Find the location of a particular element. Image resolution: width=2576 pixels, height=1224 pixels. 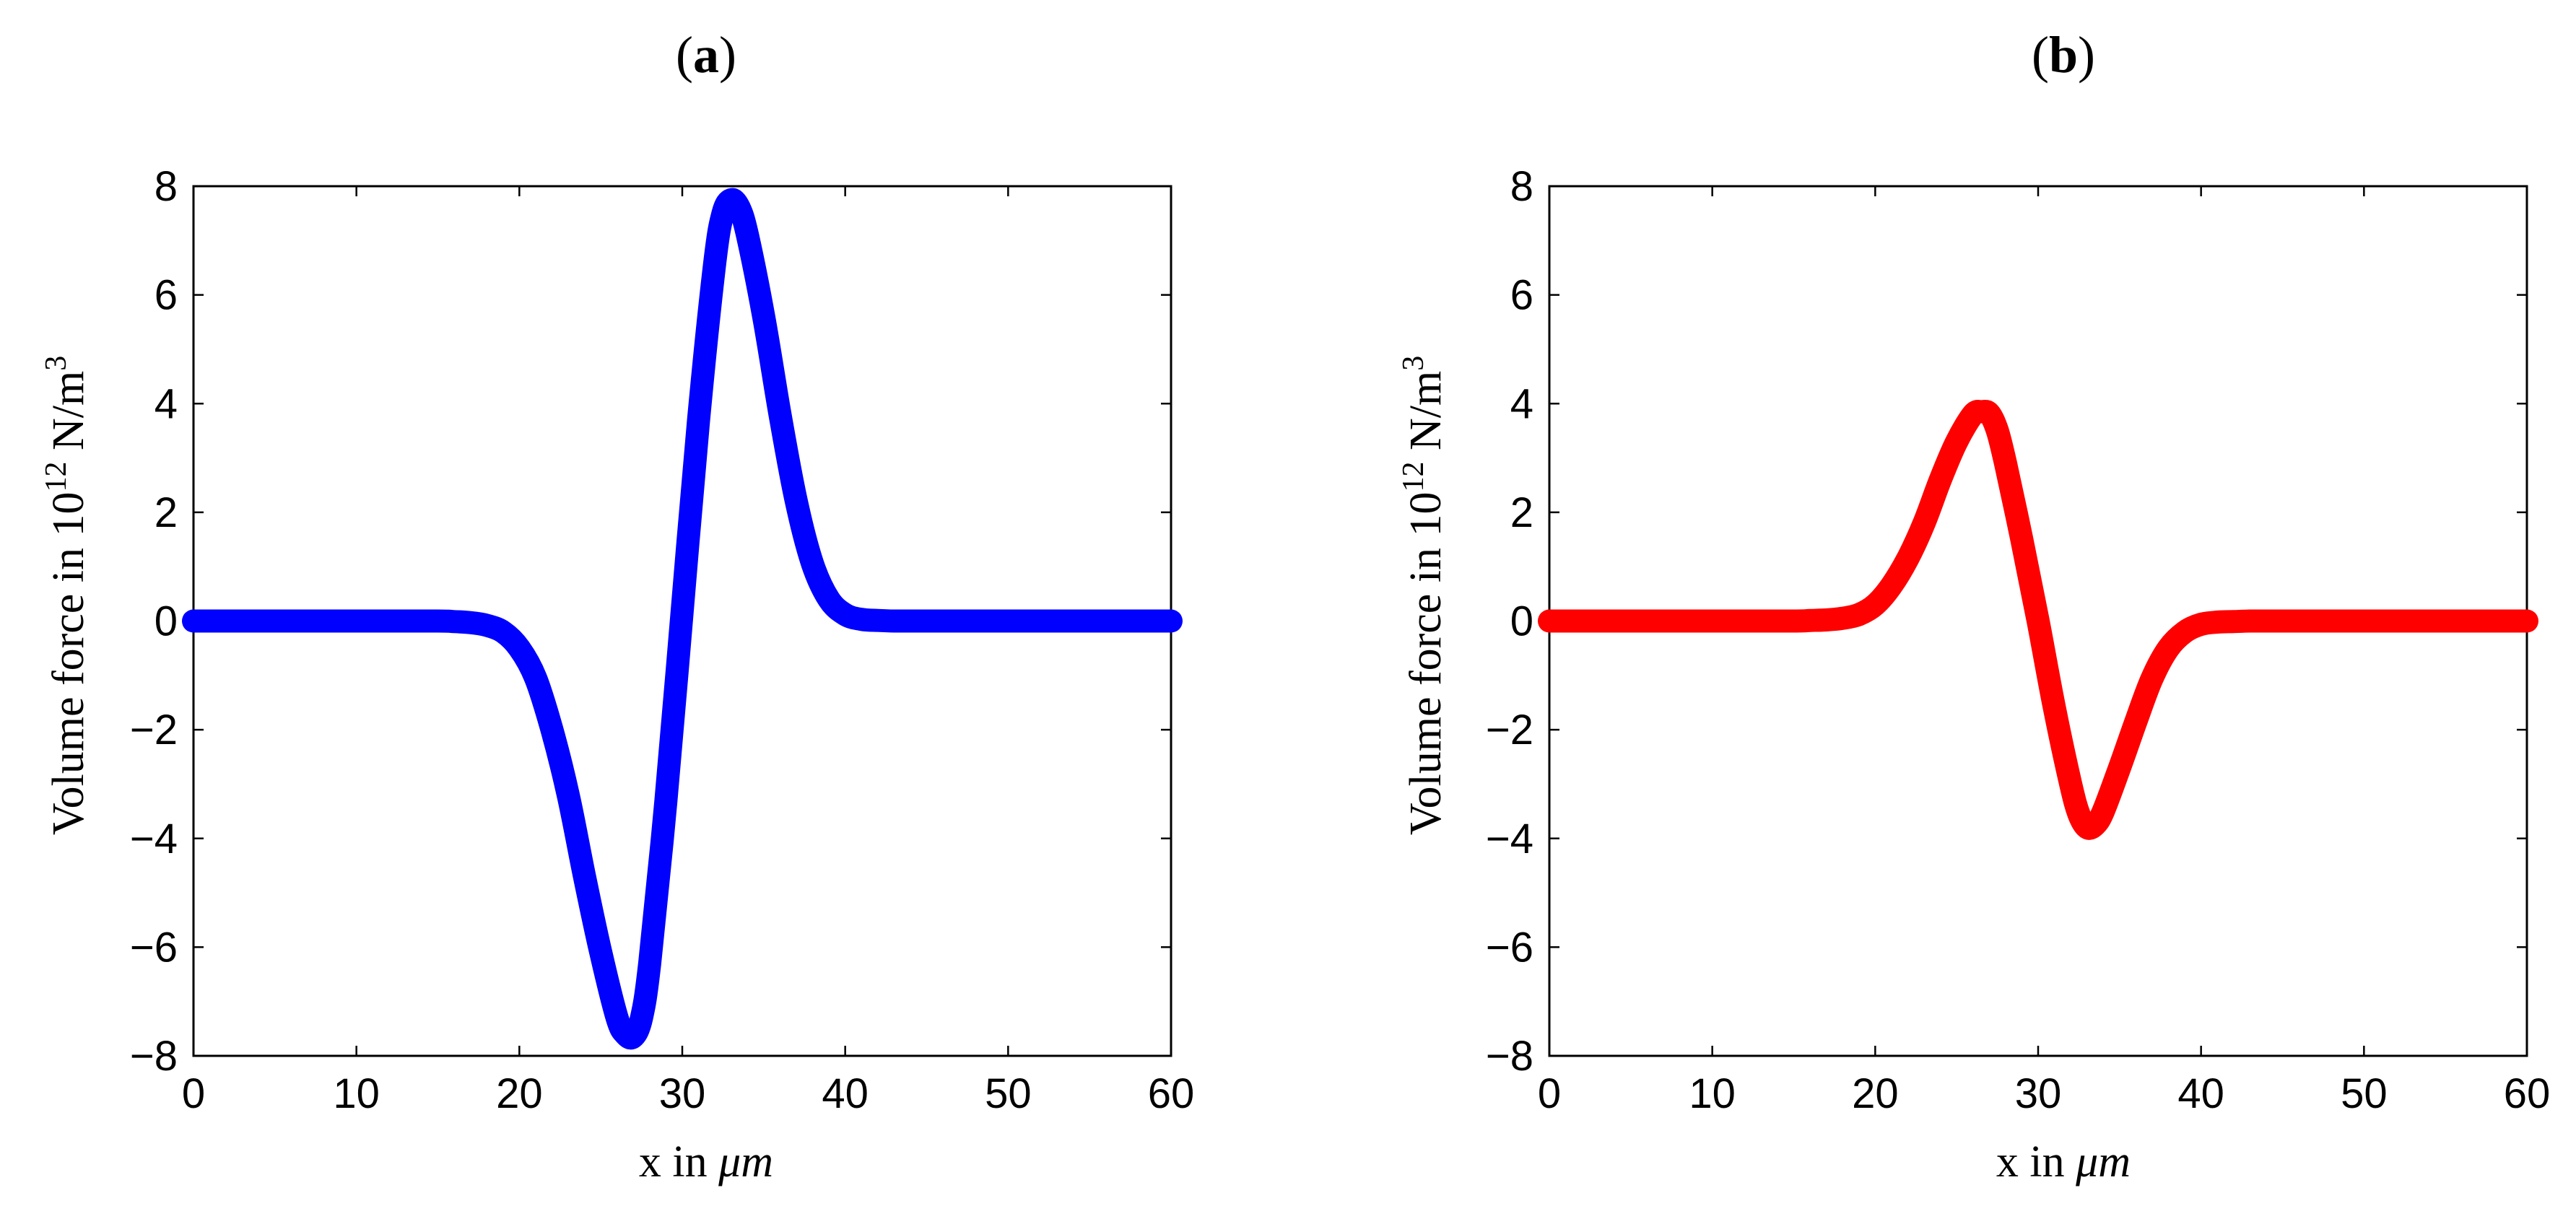

panel-a-y-tick-label: 8 is located at coordinates (166, 186).